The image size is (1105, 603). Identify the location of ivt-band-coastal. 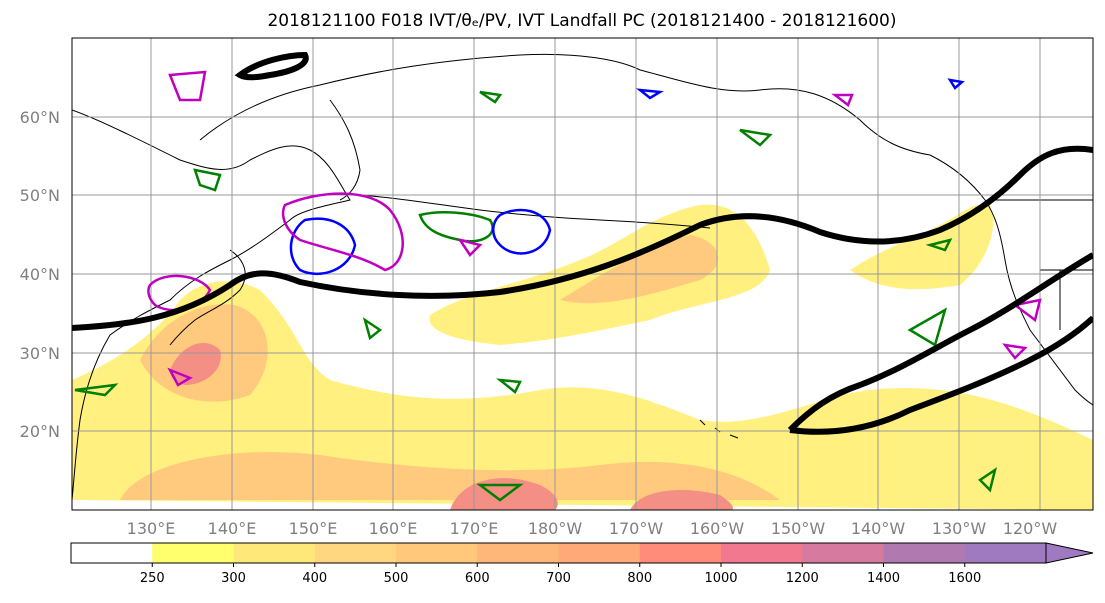
(922, 247).